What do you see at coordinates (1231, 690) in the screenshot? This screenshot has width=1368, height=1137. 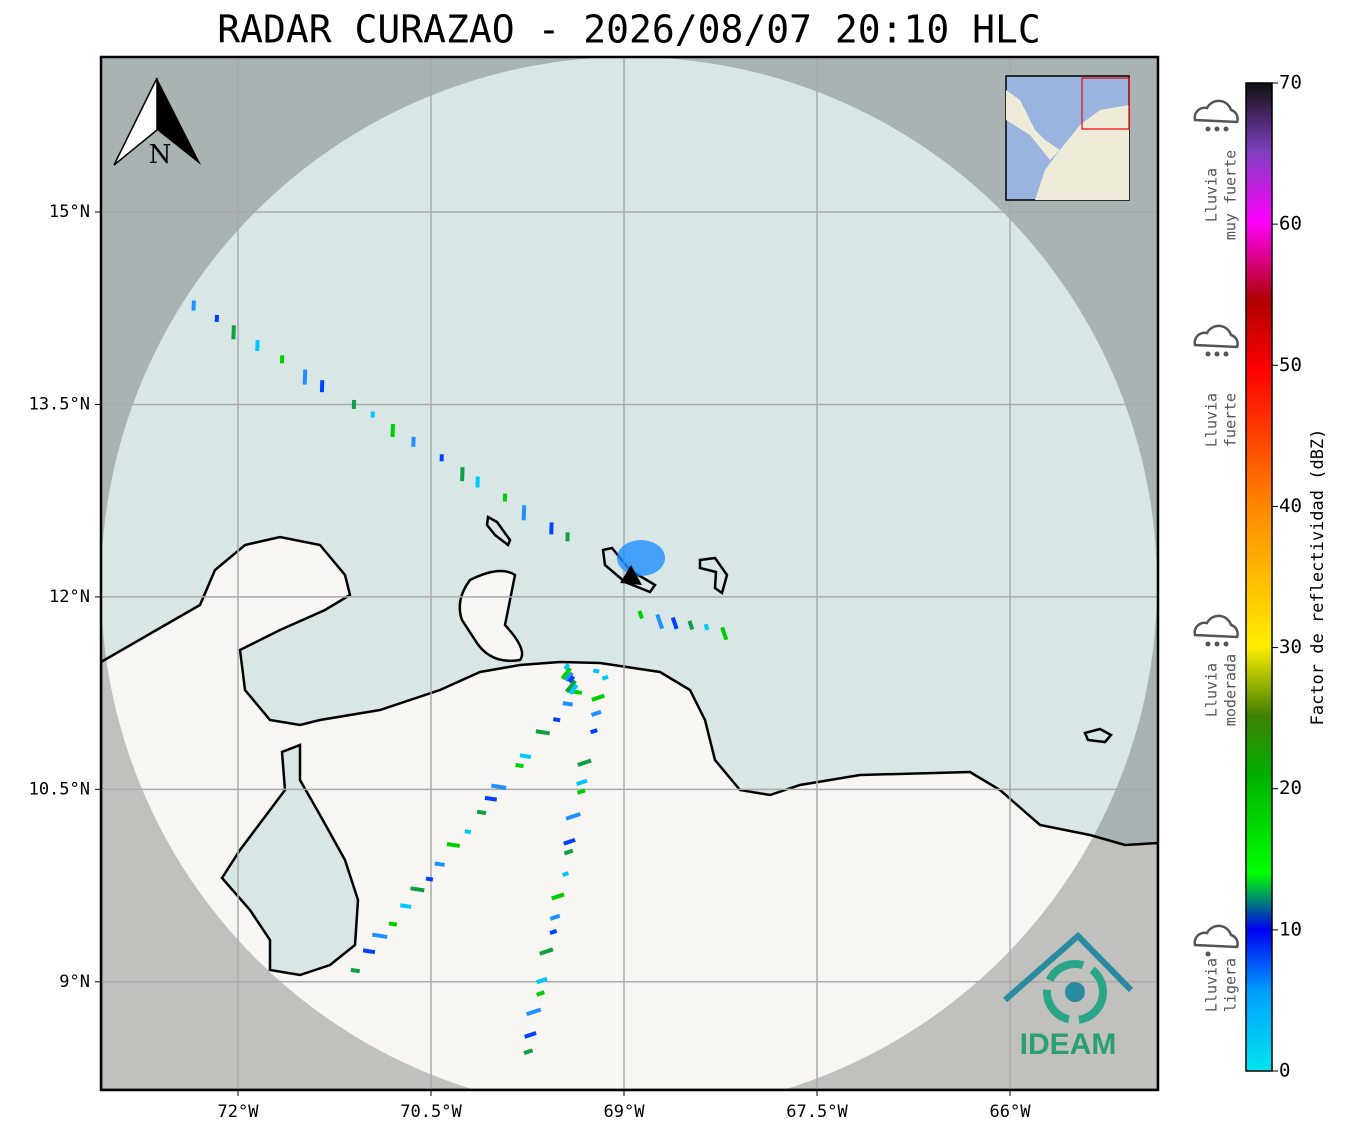 I see `legend-label: moderada` at bounding box center [1231, 690].